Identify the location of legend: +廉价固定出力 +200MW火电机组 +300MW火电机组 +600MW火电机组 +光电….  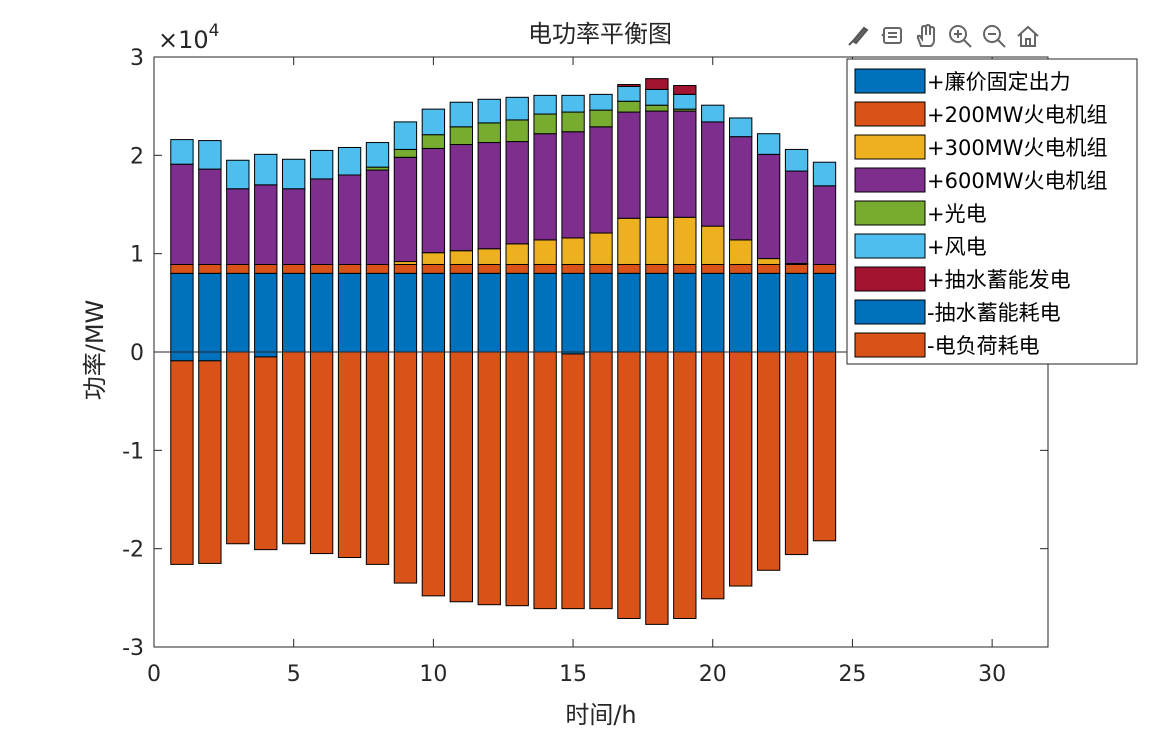
(992, 211).